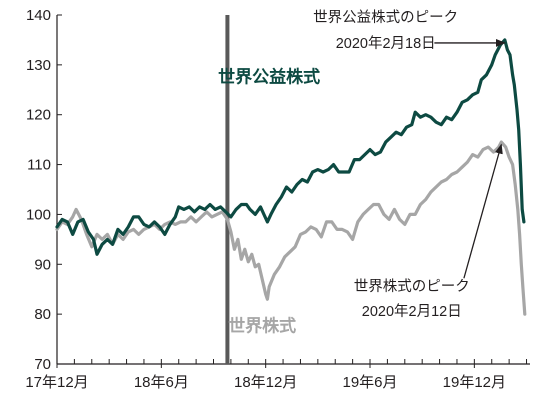  Describe the element at coordinates (265, 382) in the screenshot. I see `x-tick-label: 18年12月` at that location.